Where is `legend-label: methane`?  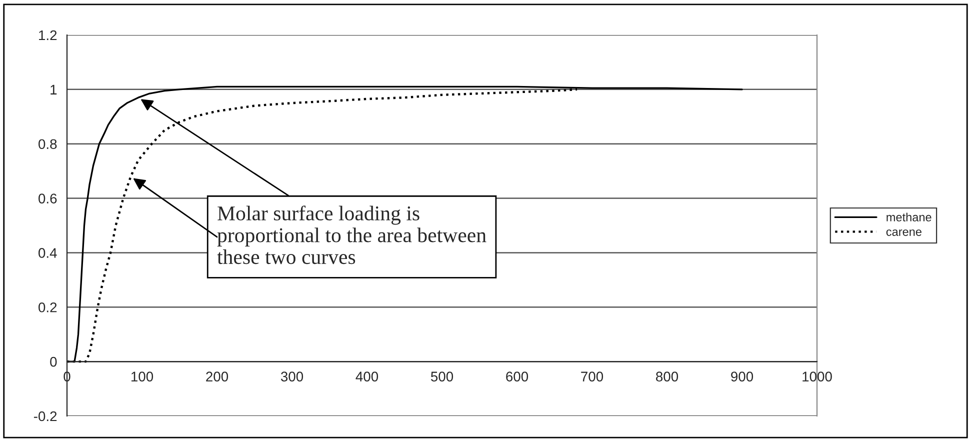 legend-label: methane is located at coordinates (909, 217).